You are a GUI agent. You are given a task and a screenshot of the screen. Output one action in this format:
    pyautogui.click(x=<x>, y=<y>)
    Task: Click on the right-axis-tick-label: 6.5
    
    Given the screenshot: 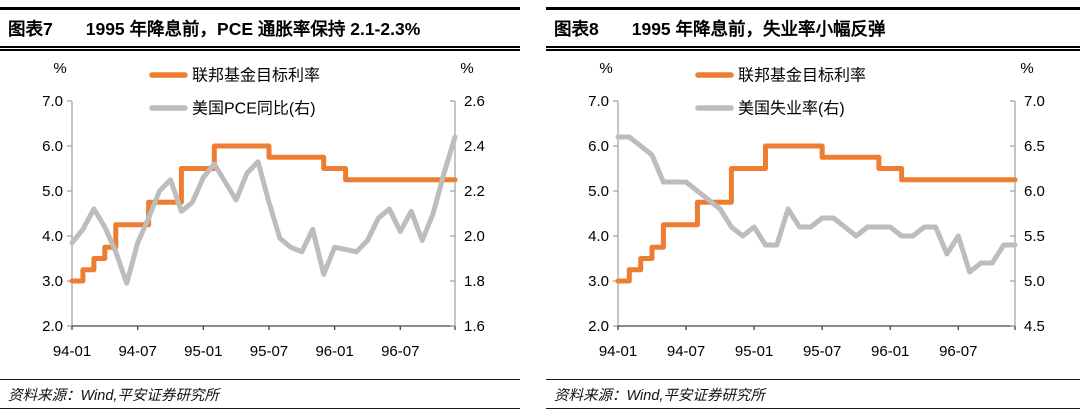 What is the action you would take?
    pyautogui.click(x=1034, y=146)
    